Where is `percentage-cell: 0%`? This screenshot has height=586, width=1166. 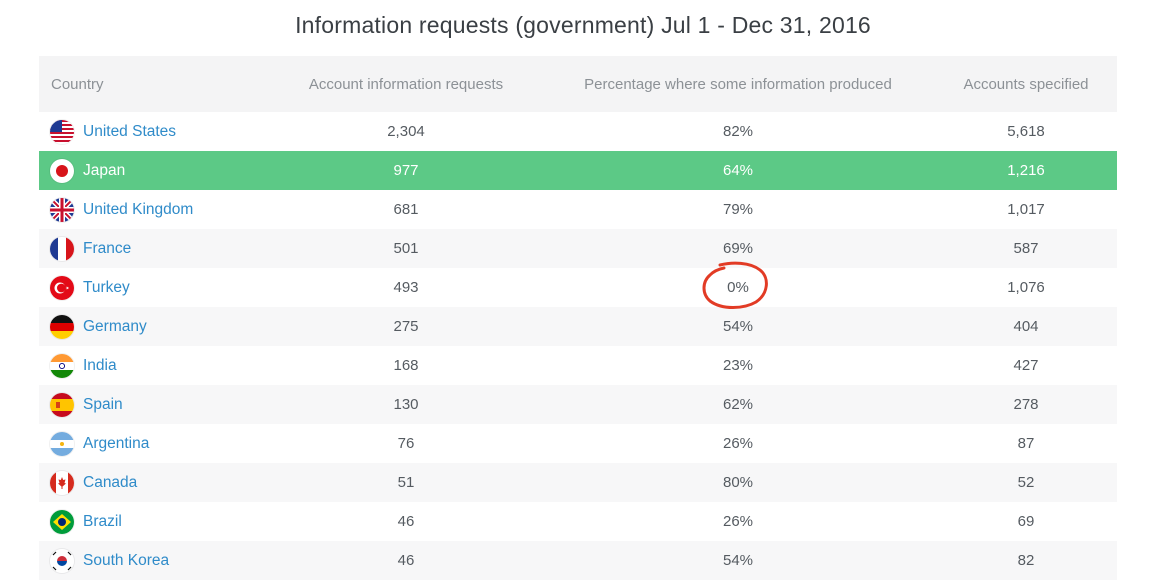 percentage-cell: 0% is located at coordinates (738, 287).